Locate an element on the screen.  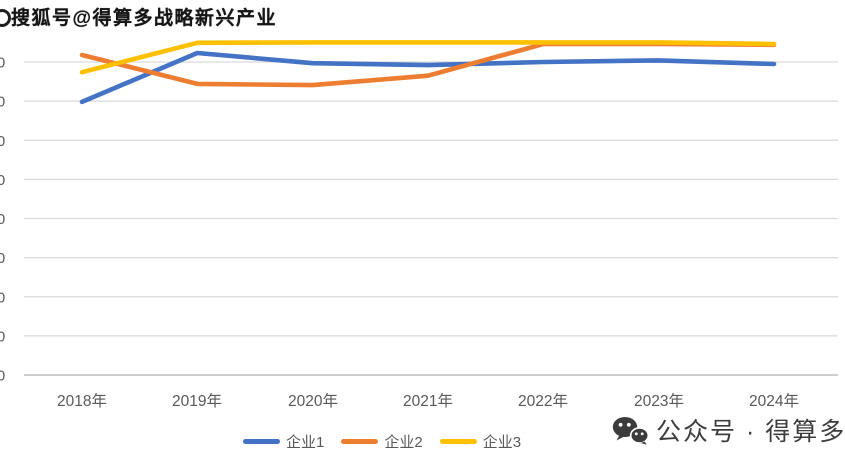
legend-label: 企业2 is located at coordinates (403, 442).